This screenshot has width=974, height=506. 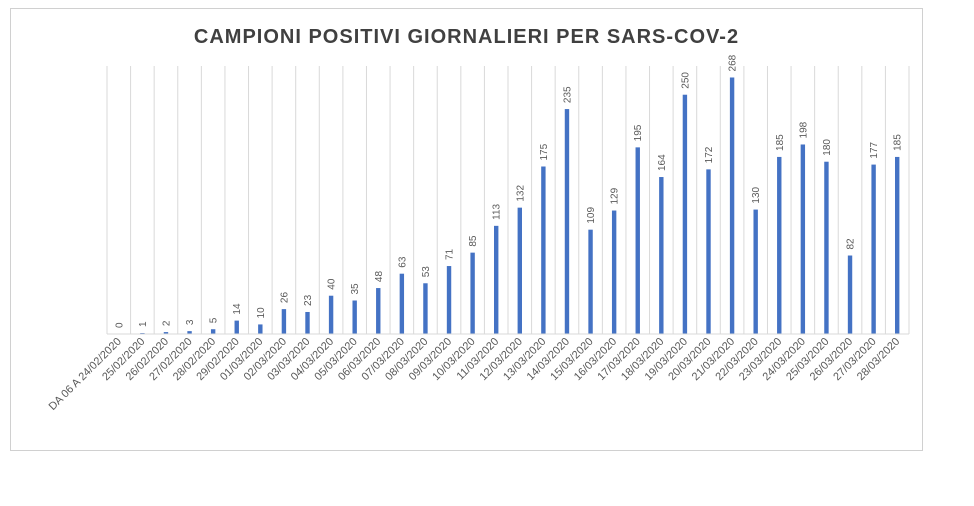 What do you see at coordinates (803, 129) in the screenshot?
I see `data-label: 198` at bounding box center [803, 129].